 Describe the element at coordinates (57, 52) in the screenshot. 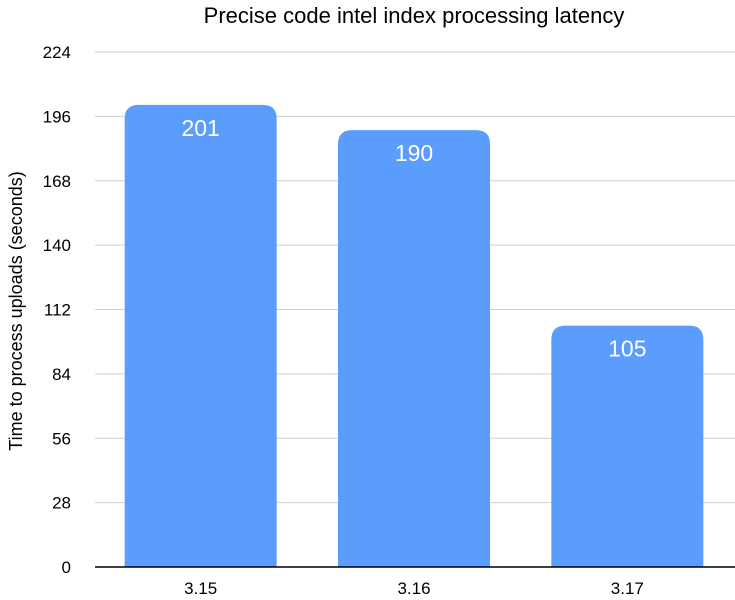

I see `y-tick-label: 224` at that location.